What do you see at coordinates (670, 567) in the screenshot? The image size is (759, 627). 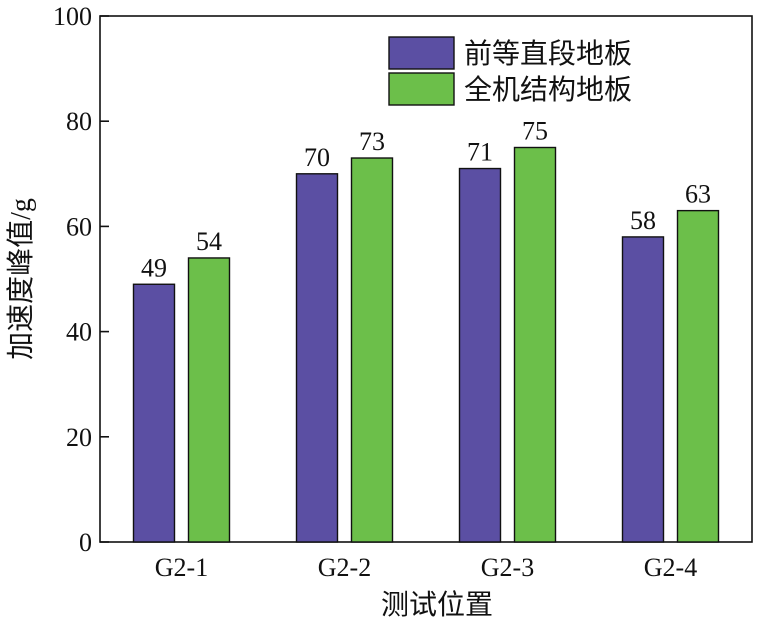 I see `x-tick-label: G2-4` at bounding box center [670, 567].